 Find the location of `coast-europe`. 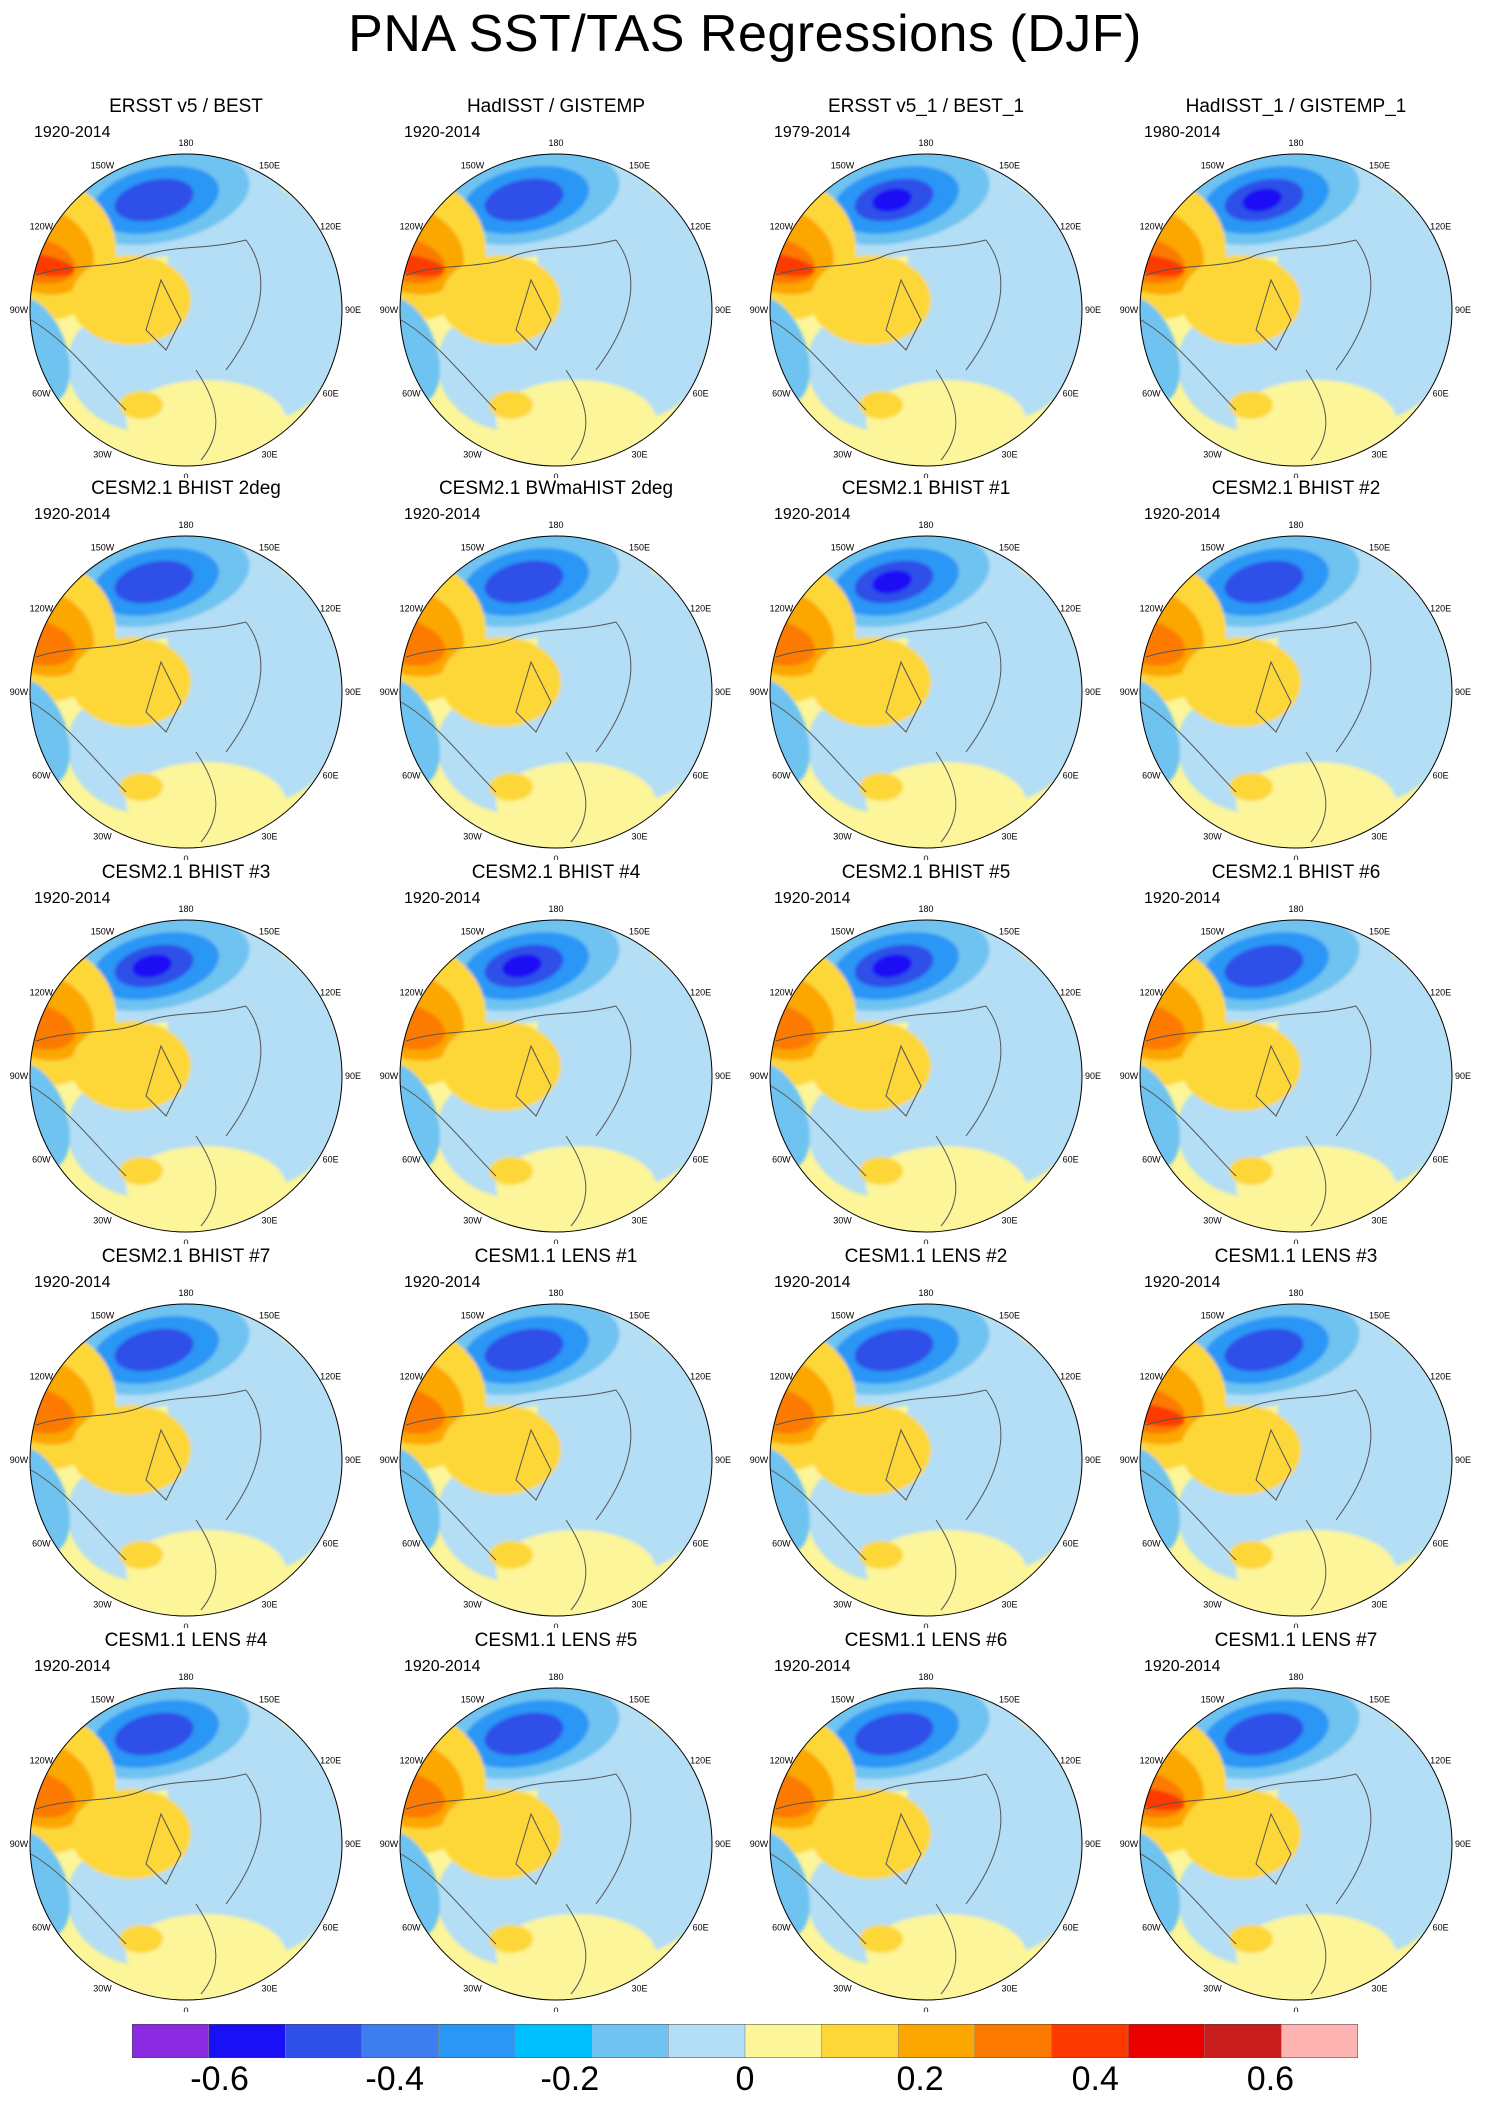

coast-europe is located at coordinates (1316, 1565).